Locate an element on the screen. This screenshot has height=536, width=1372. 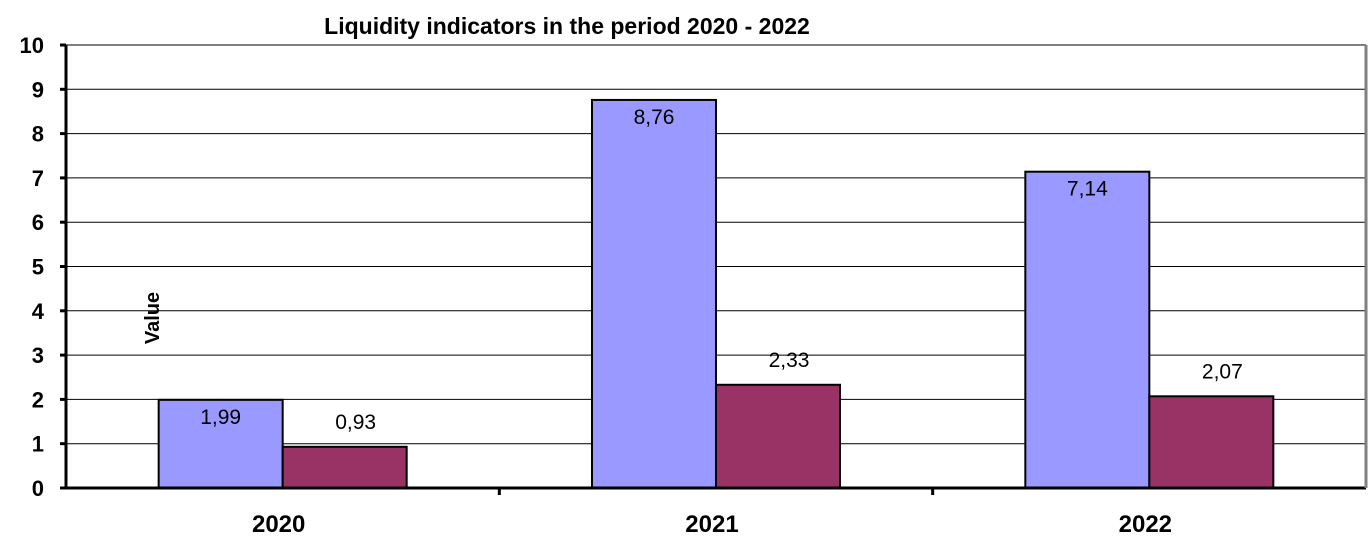
data-label: 0,93 is located at coordinates (355, 422).